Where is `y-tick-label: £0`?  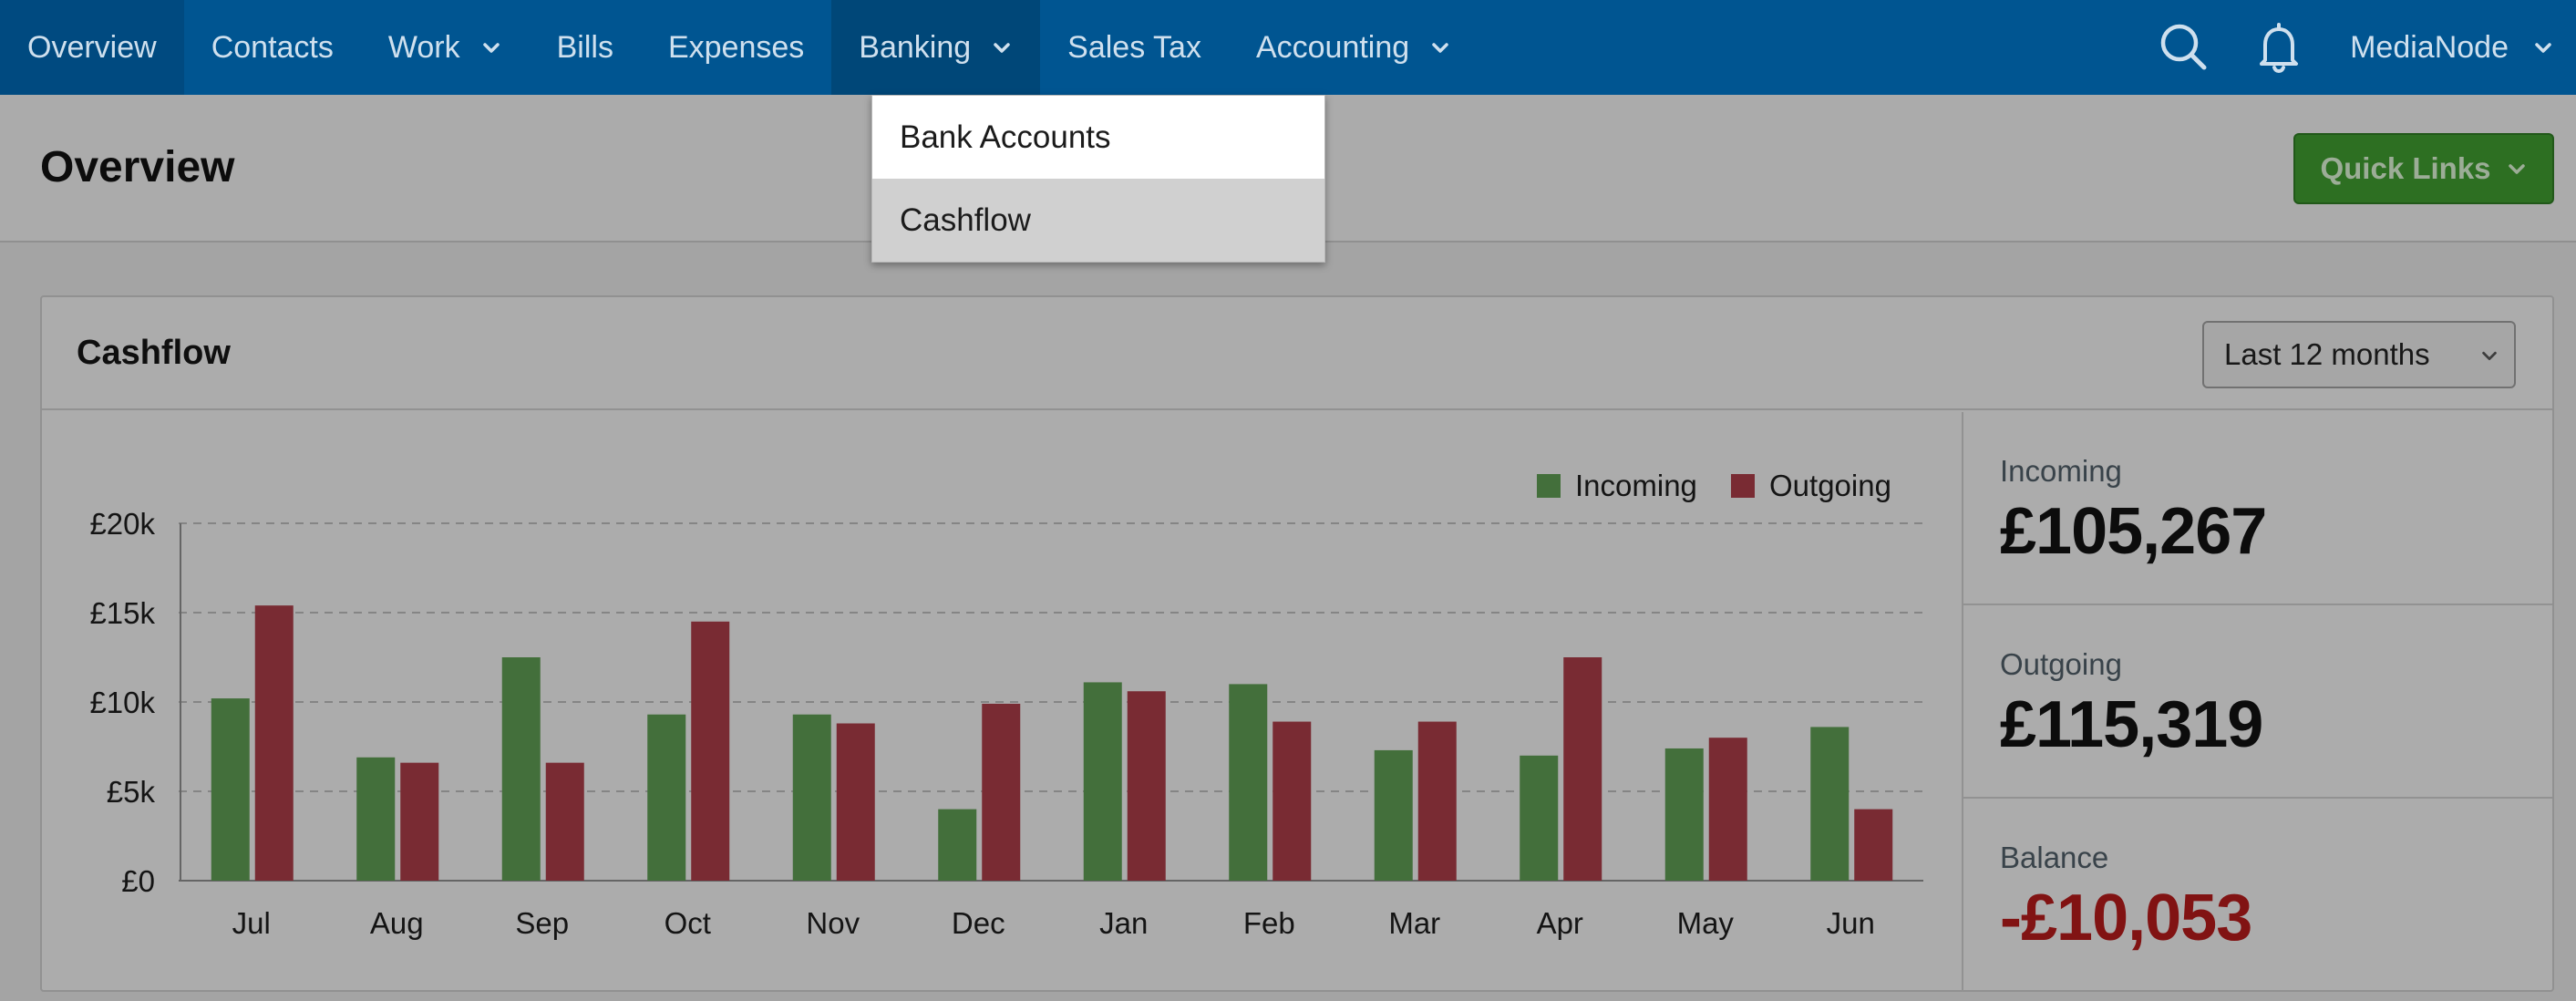
y-tick-label: £0 is located at coordinates (138, 881).